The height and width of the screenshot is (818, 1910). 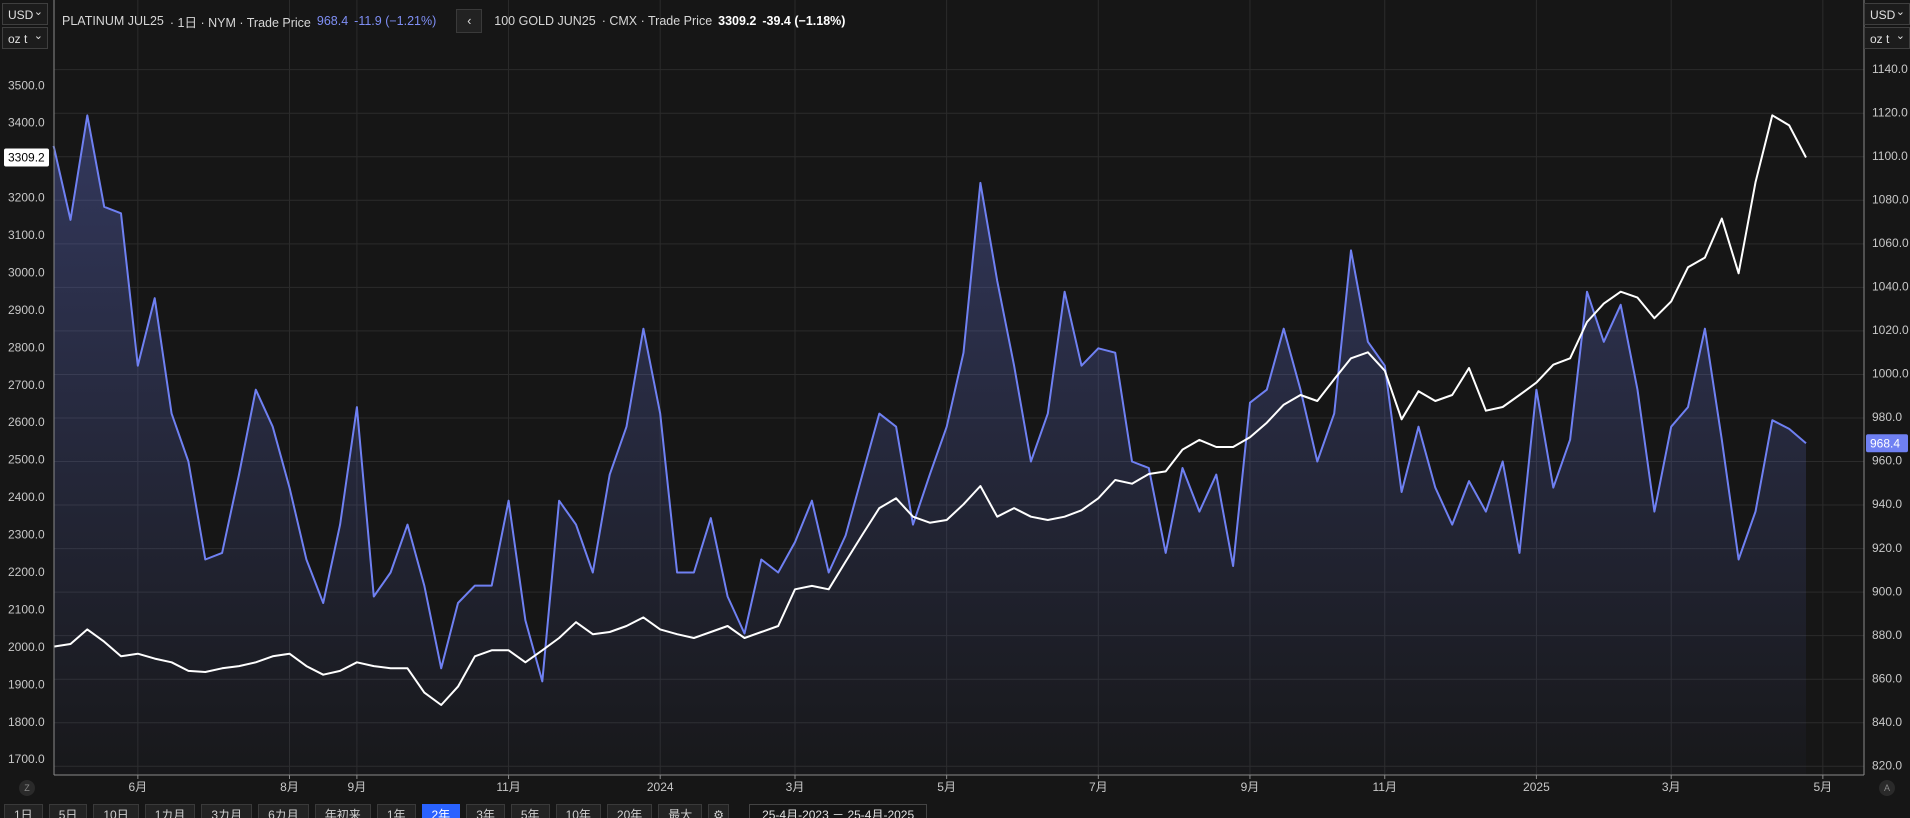 What do you see at coordinates (1890, 243) in the screenshot?
I see `y2-tick-label: 1060.0` at bounding box center [1890, 243].